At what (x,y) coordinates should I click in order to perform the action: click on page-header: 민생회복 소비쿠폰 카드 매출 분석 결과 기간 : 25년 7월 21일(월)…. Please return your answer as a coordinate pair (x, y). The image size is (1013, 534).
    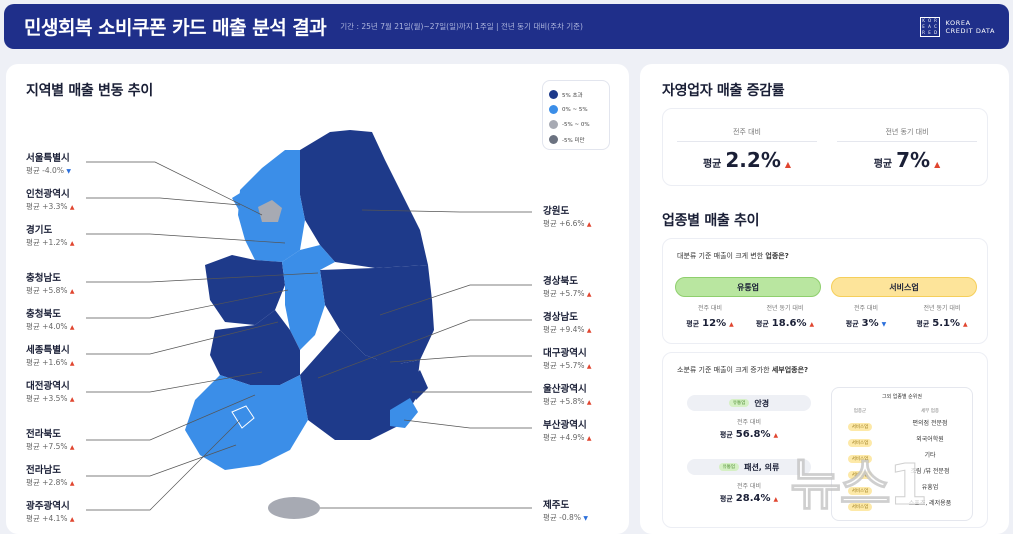
    Looking at the image, I should click on (506, 26).